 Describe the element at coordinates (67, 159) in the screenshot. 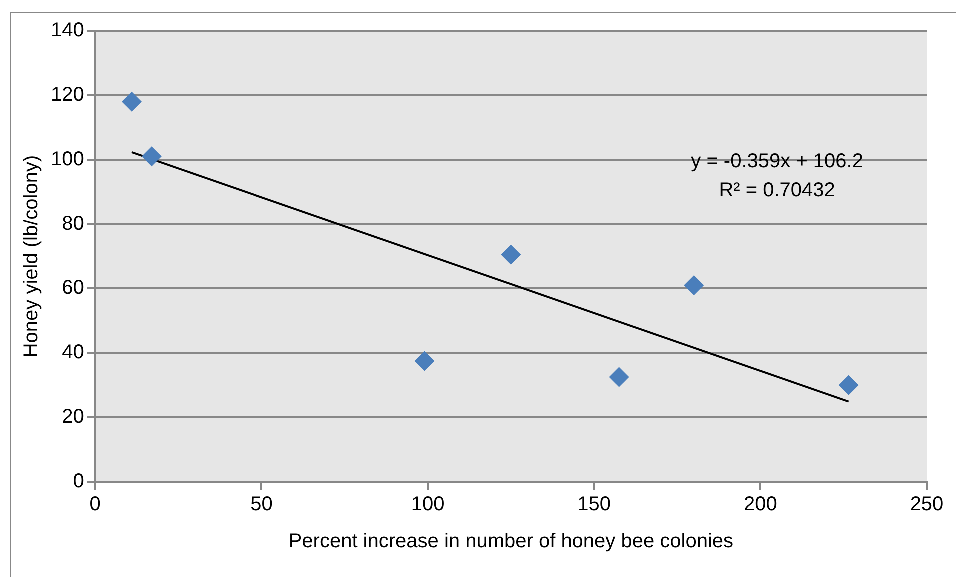

I see `y-tick-label: 100` at that location.